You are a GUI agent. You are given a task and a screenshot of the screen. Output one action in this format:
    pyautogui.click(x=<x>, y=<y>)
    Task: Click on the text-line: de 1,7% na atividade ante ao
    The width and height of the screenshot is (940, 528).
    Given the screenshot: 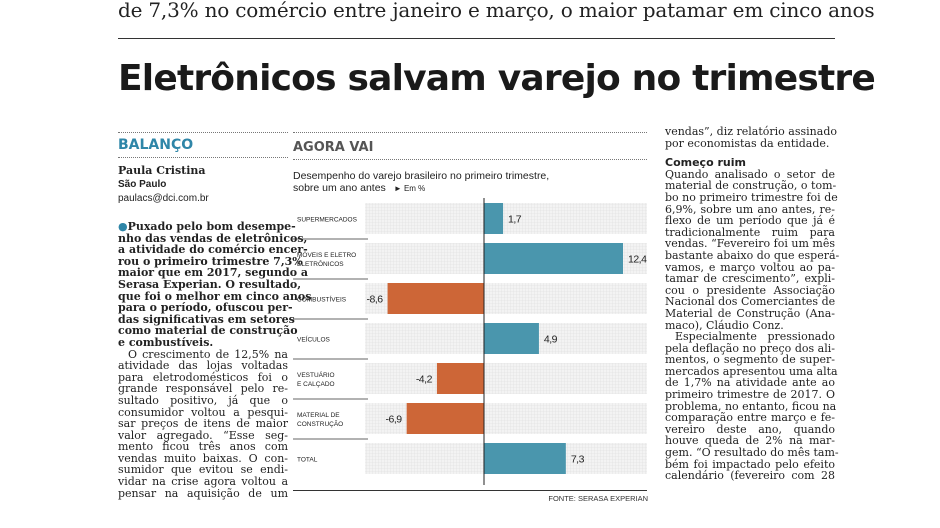 What is the action you would take?
    pyautogui.click(x=750, y=383)
    